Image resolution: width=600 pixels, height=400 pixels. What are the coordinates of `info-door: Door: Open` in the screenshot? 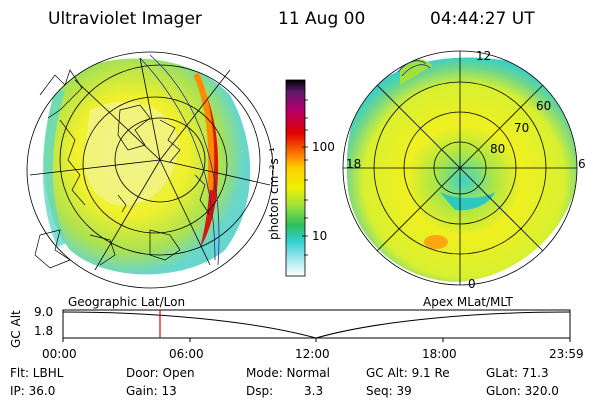 It's located at (160, 373).